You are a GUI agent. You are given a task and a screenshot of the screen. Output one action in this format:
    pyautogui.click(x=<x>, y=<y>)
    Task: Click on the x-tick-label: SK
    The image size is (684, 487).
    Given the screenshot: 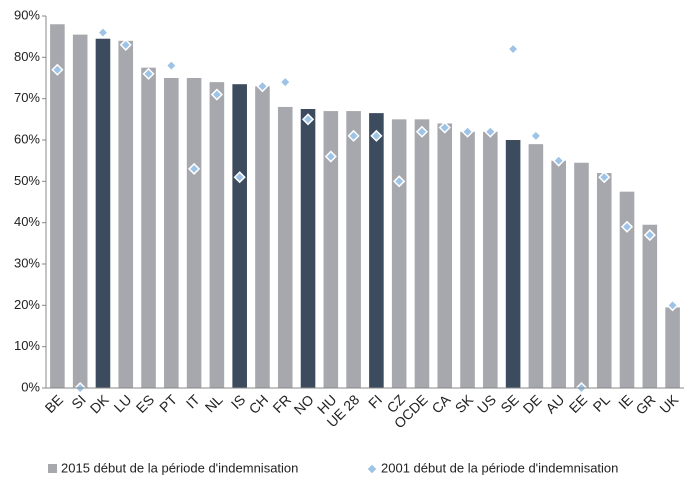 What is the action you would take?
    pyautogui.click(x=464, y=403)
    